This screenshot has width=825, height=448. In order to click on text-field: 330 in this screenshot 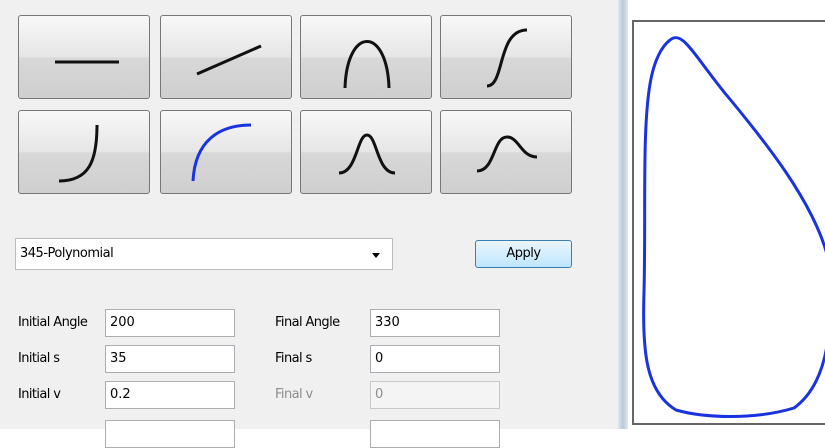, I will do `click(435, 323)`.